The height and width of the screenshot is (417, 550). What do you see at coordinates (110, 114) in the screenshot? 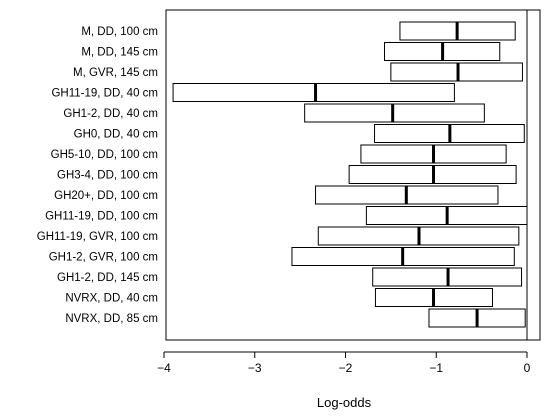
I see `category-label: GH1-2, DD, 40 cm` at bounding box center [110, 114].